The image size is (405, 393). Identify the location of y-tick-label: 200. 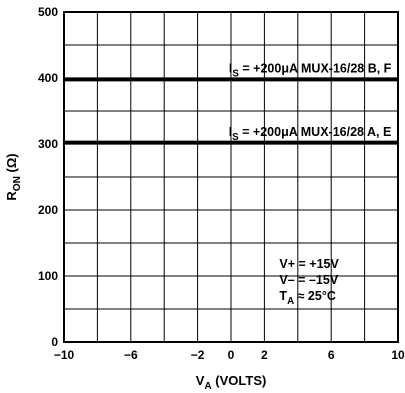
(48, 210).